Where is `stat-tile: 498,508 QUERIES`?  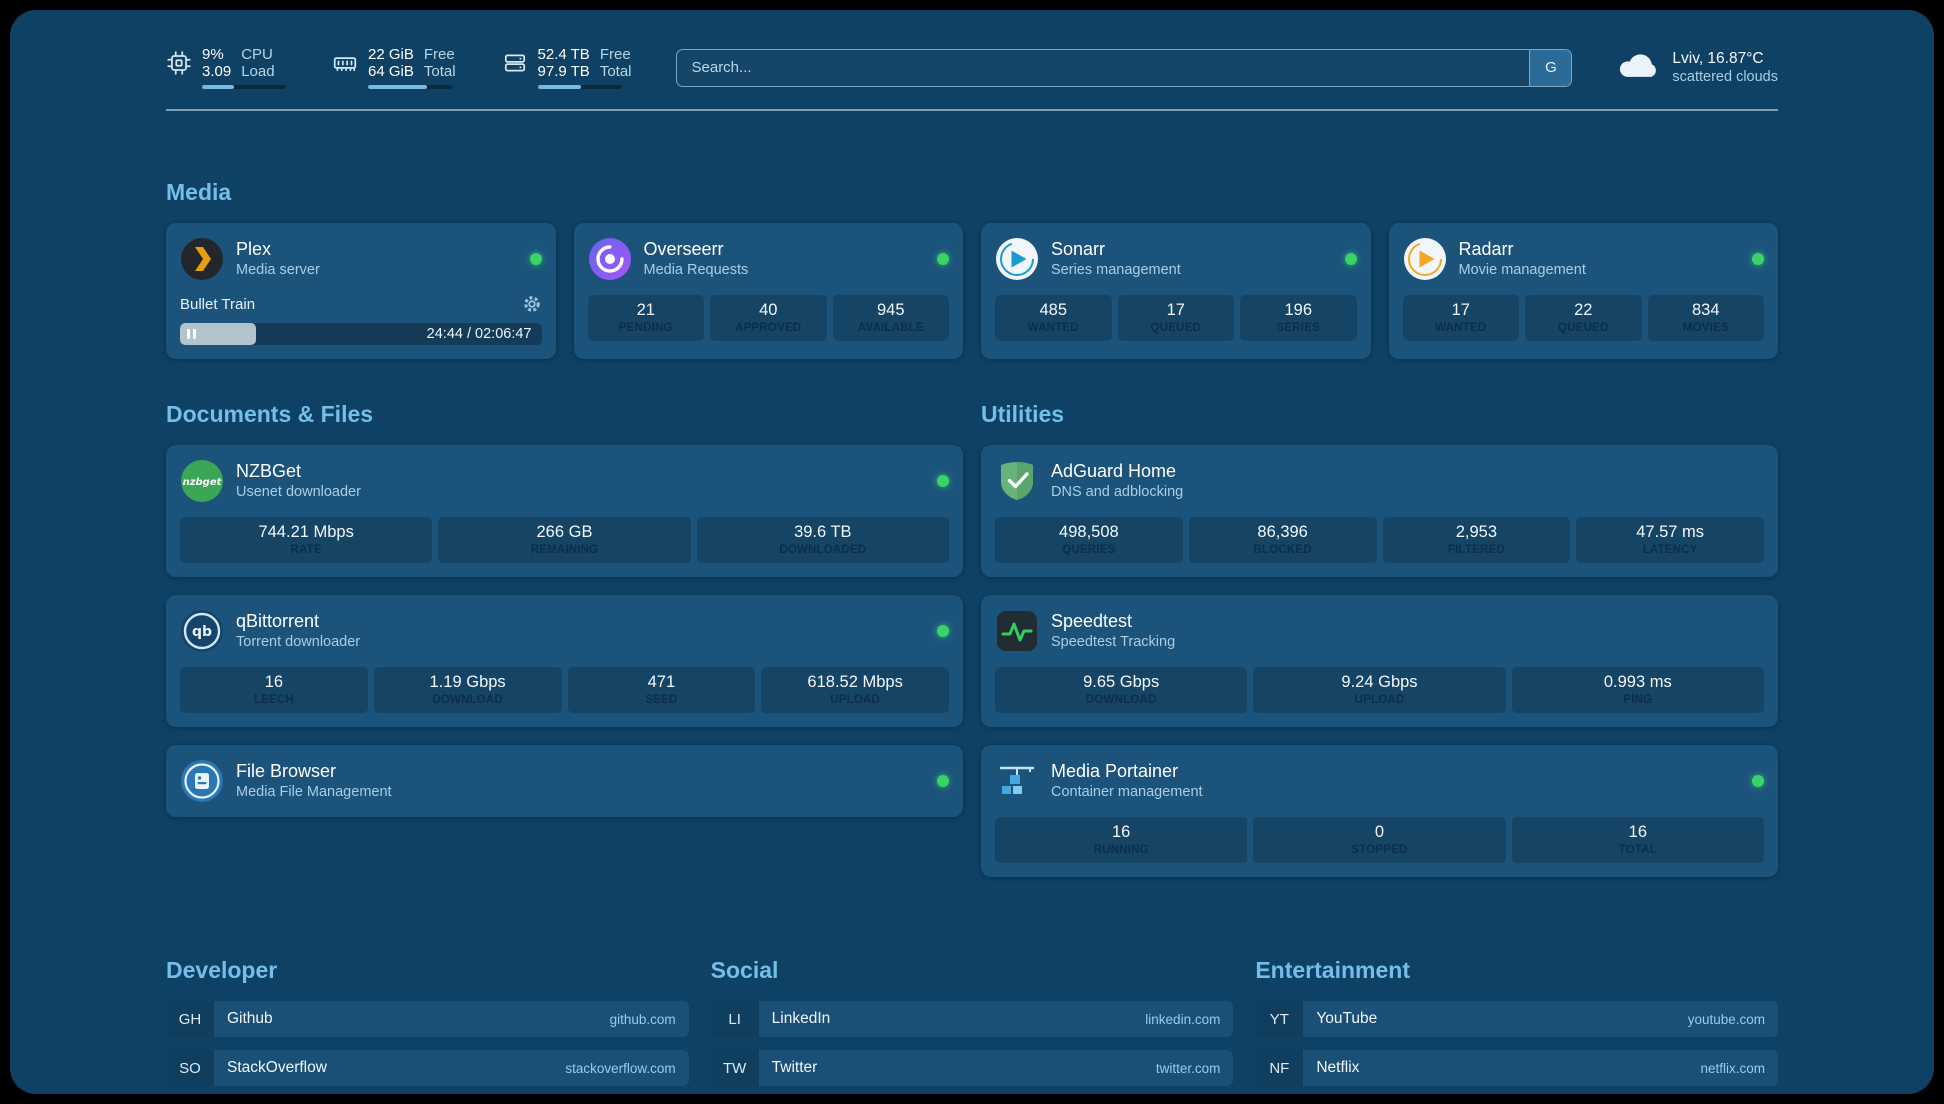 stat-tile: 498,508 QUERIES is located at coordinates (1089, 540).